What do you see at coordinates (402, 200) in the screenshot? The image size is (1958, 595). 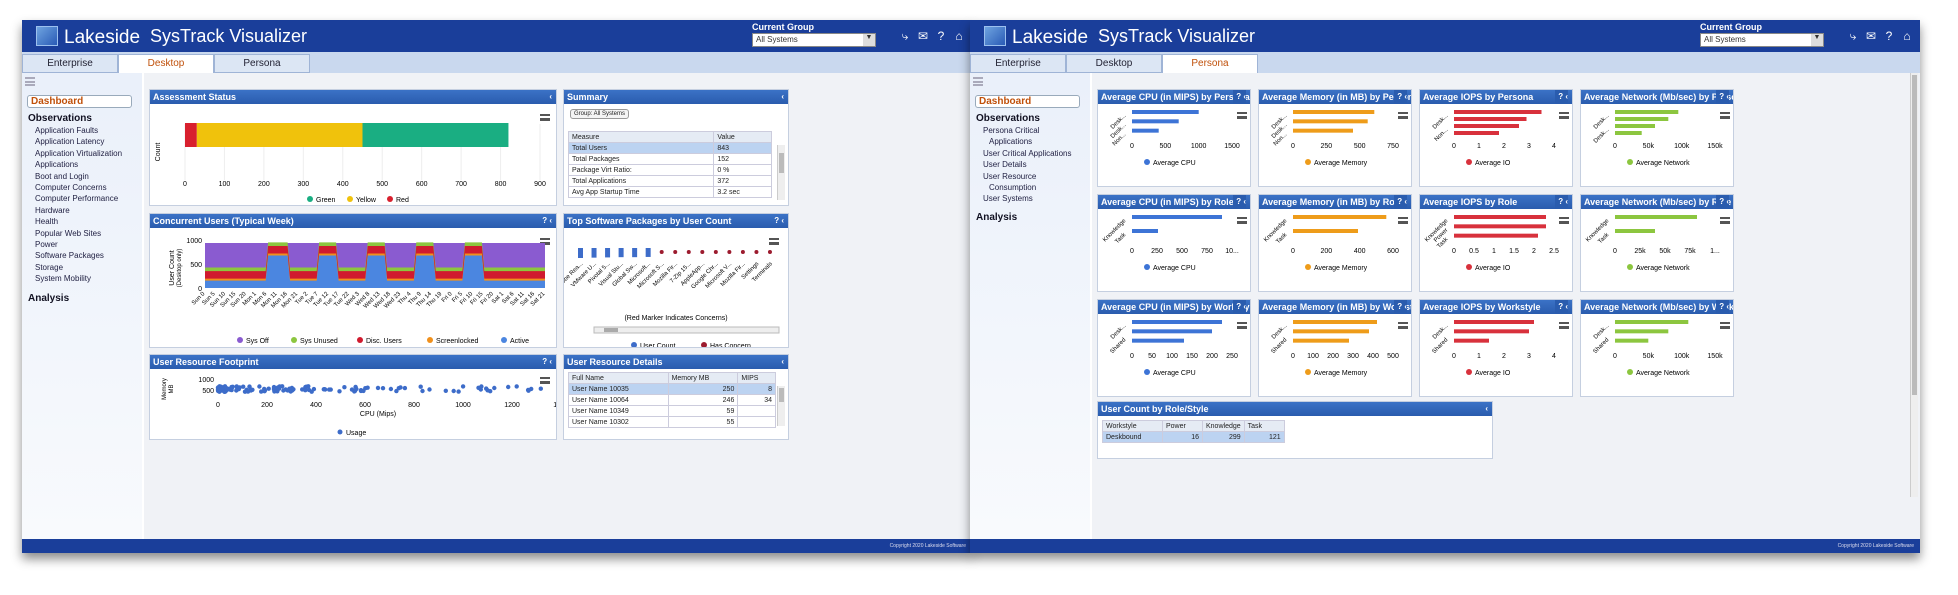 I see `legend-label: Red` at bounding box center [402, 200].